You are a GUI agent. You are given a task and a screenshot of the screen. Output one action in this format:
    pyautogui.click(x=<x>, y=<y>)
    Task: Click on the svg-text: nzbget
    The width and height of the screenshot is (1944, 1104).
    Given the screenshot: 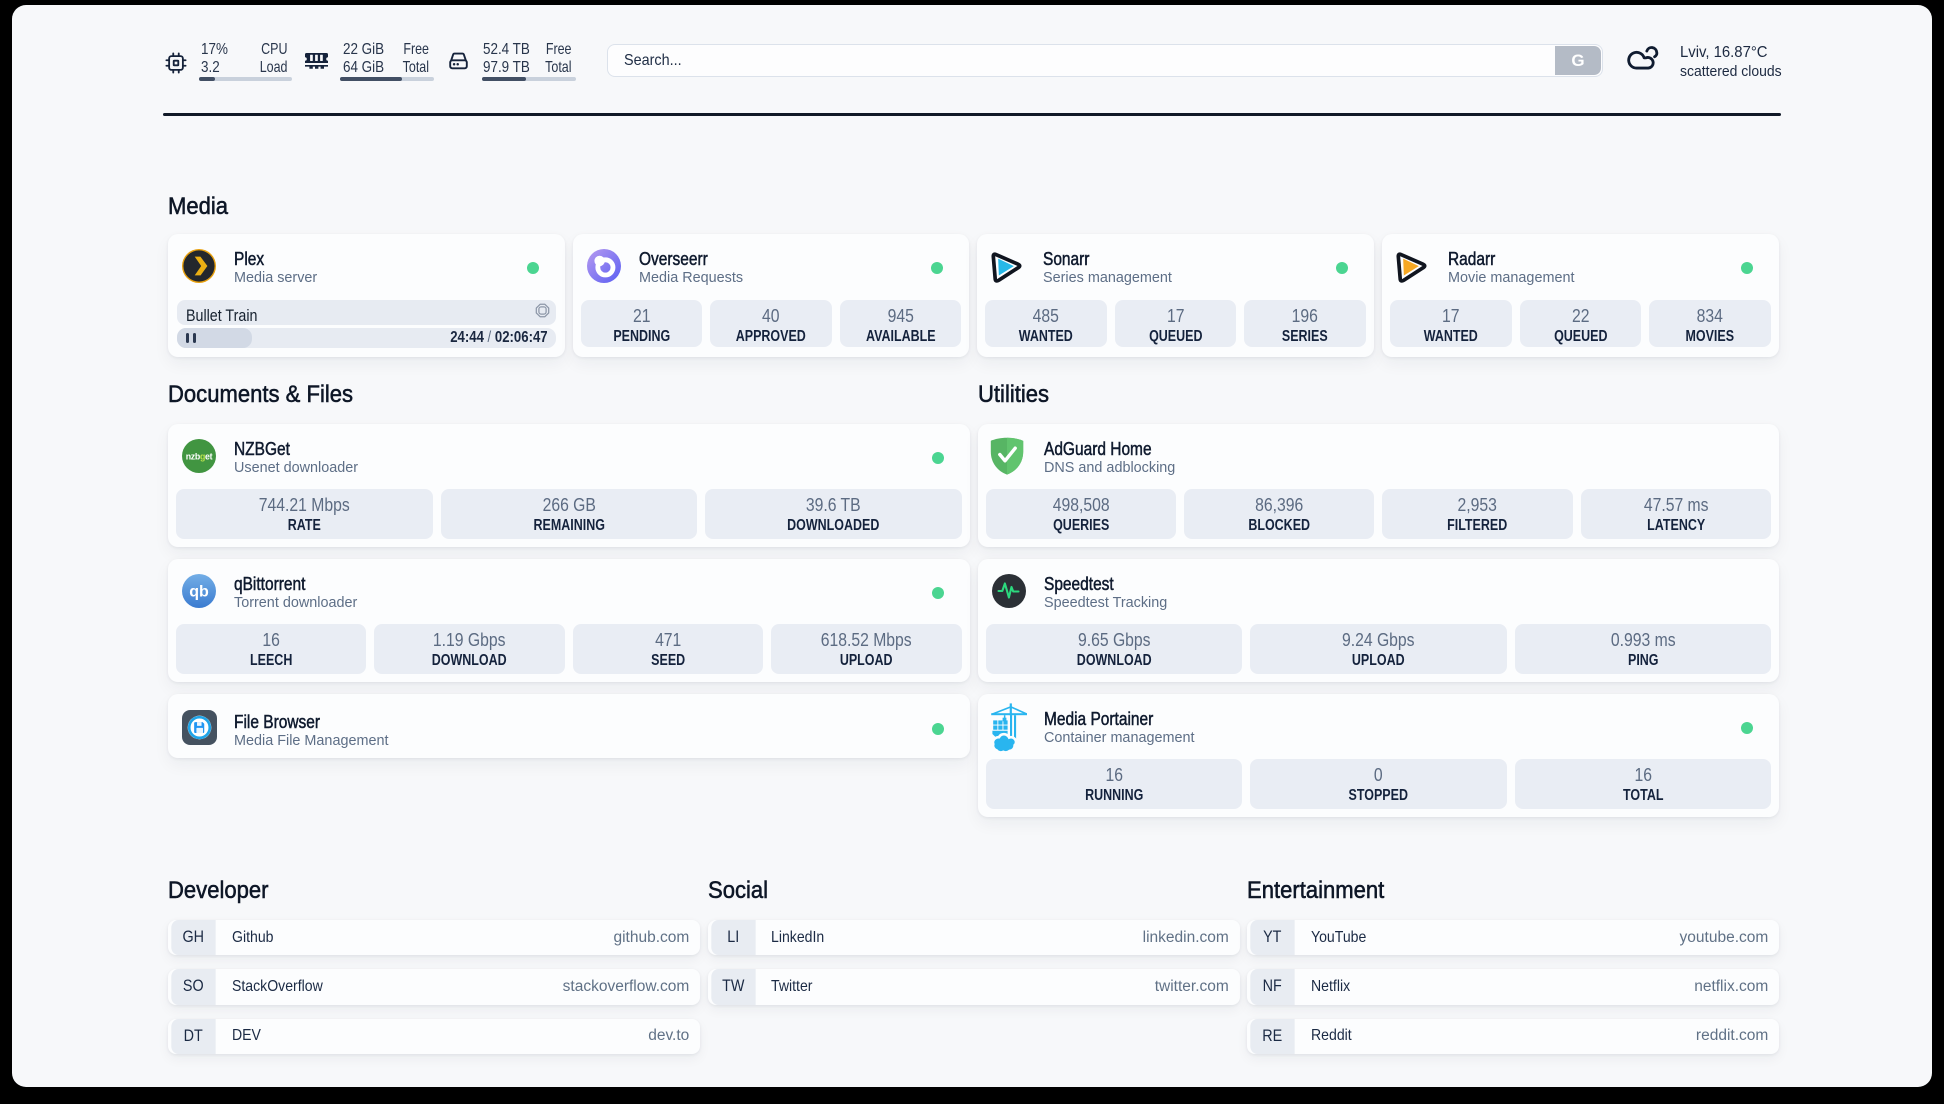 What is the action you would take?
    pyautogui.click(x=199, y=457)
    